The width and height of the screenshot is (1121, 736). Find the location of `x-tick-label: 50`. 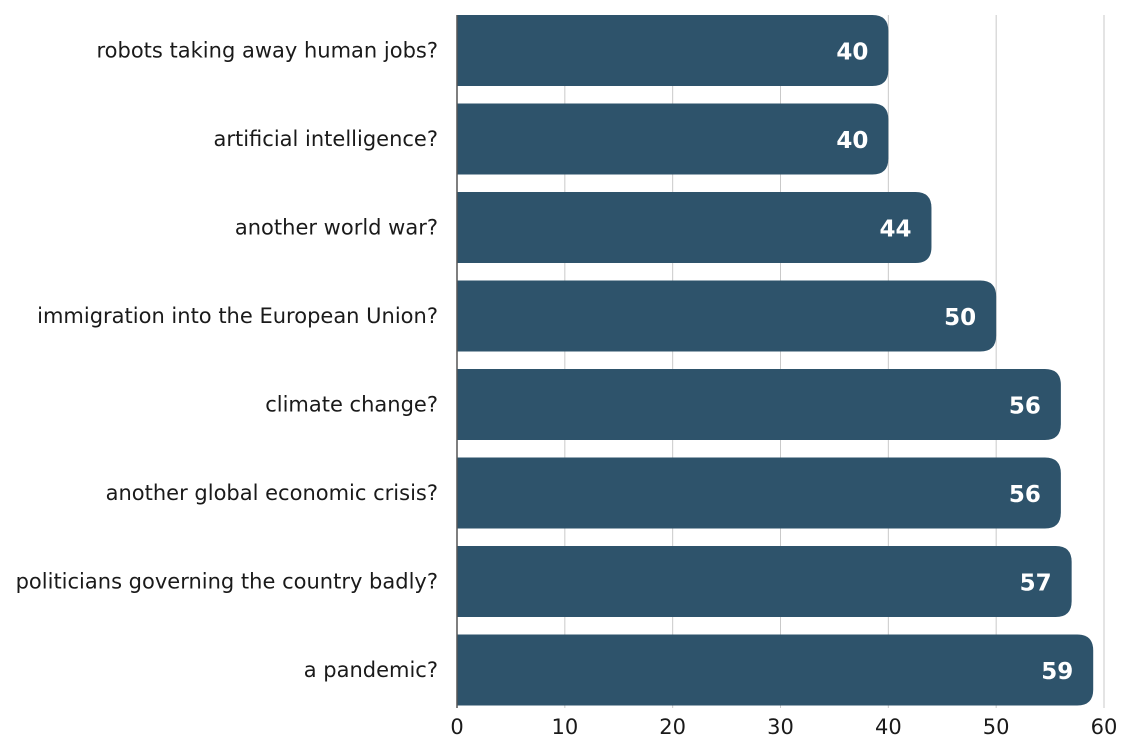

x-tick-label: 50 is located at coordinates (996, 725).